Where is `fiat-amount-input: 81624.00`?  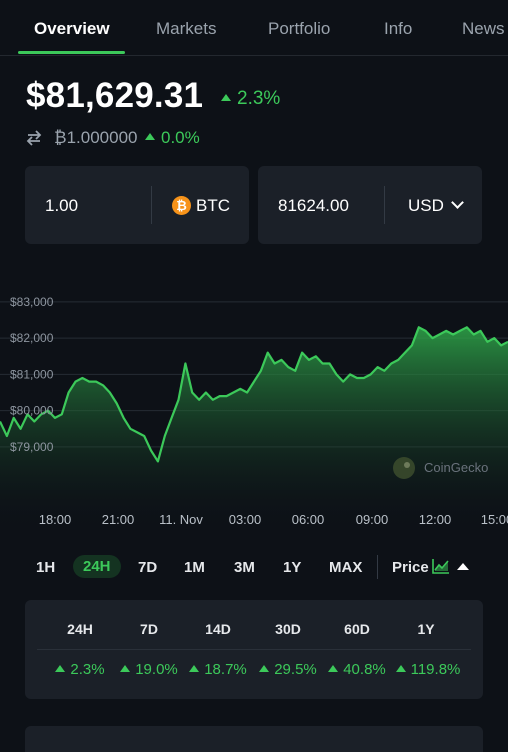 fiat-amount-input: 81624.00 is located at coordinates (313, 205).